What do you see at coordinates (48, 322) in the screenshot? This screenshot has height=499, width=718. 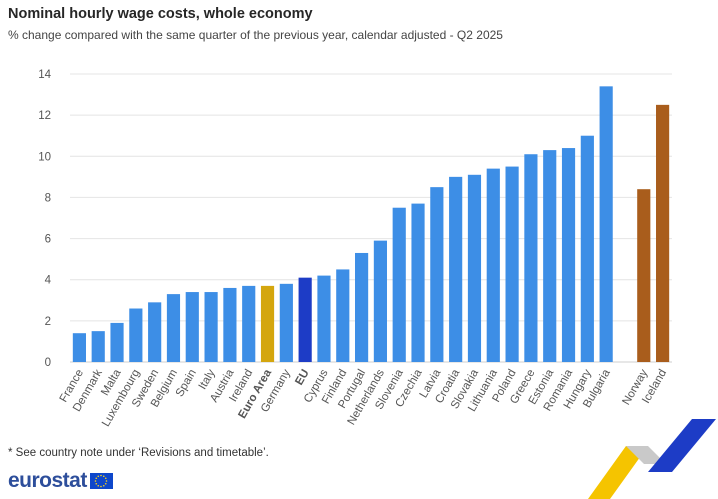 I see `y-tick-label: 2` at bounding box center [48, 322].